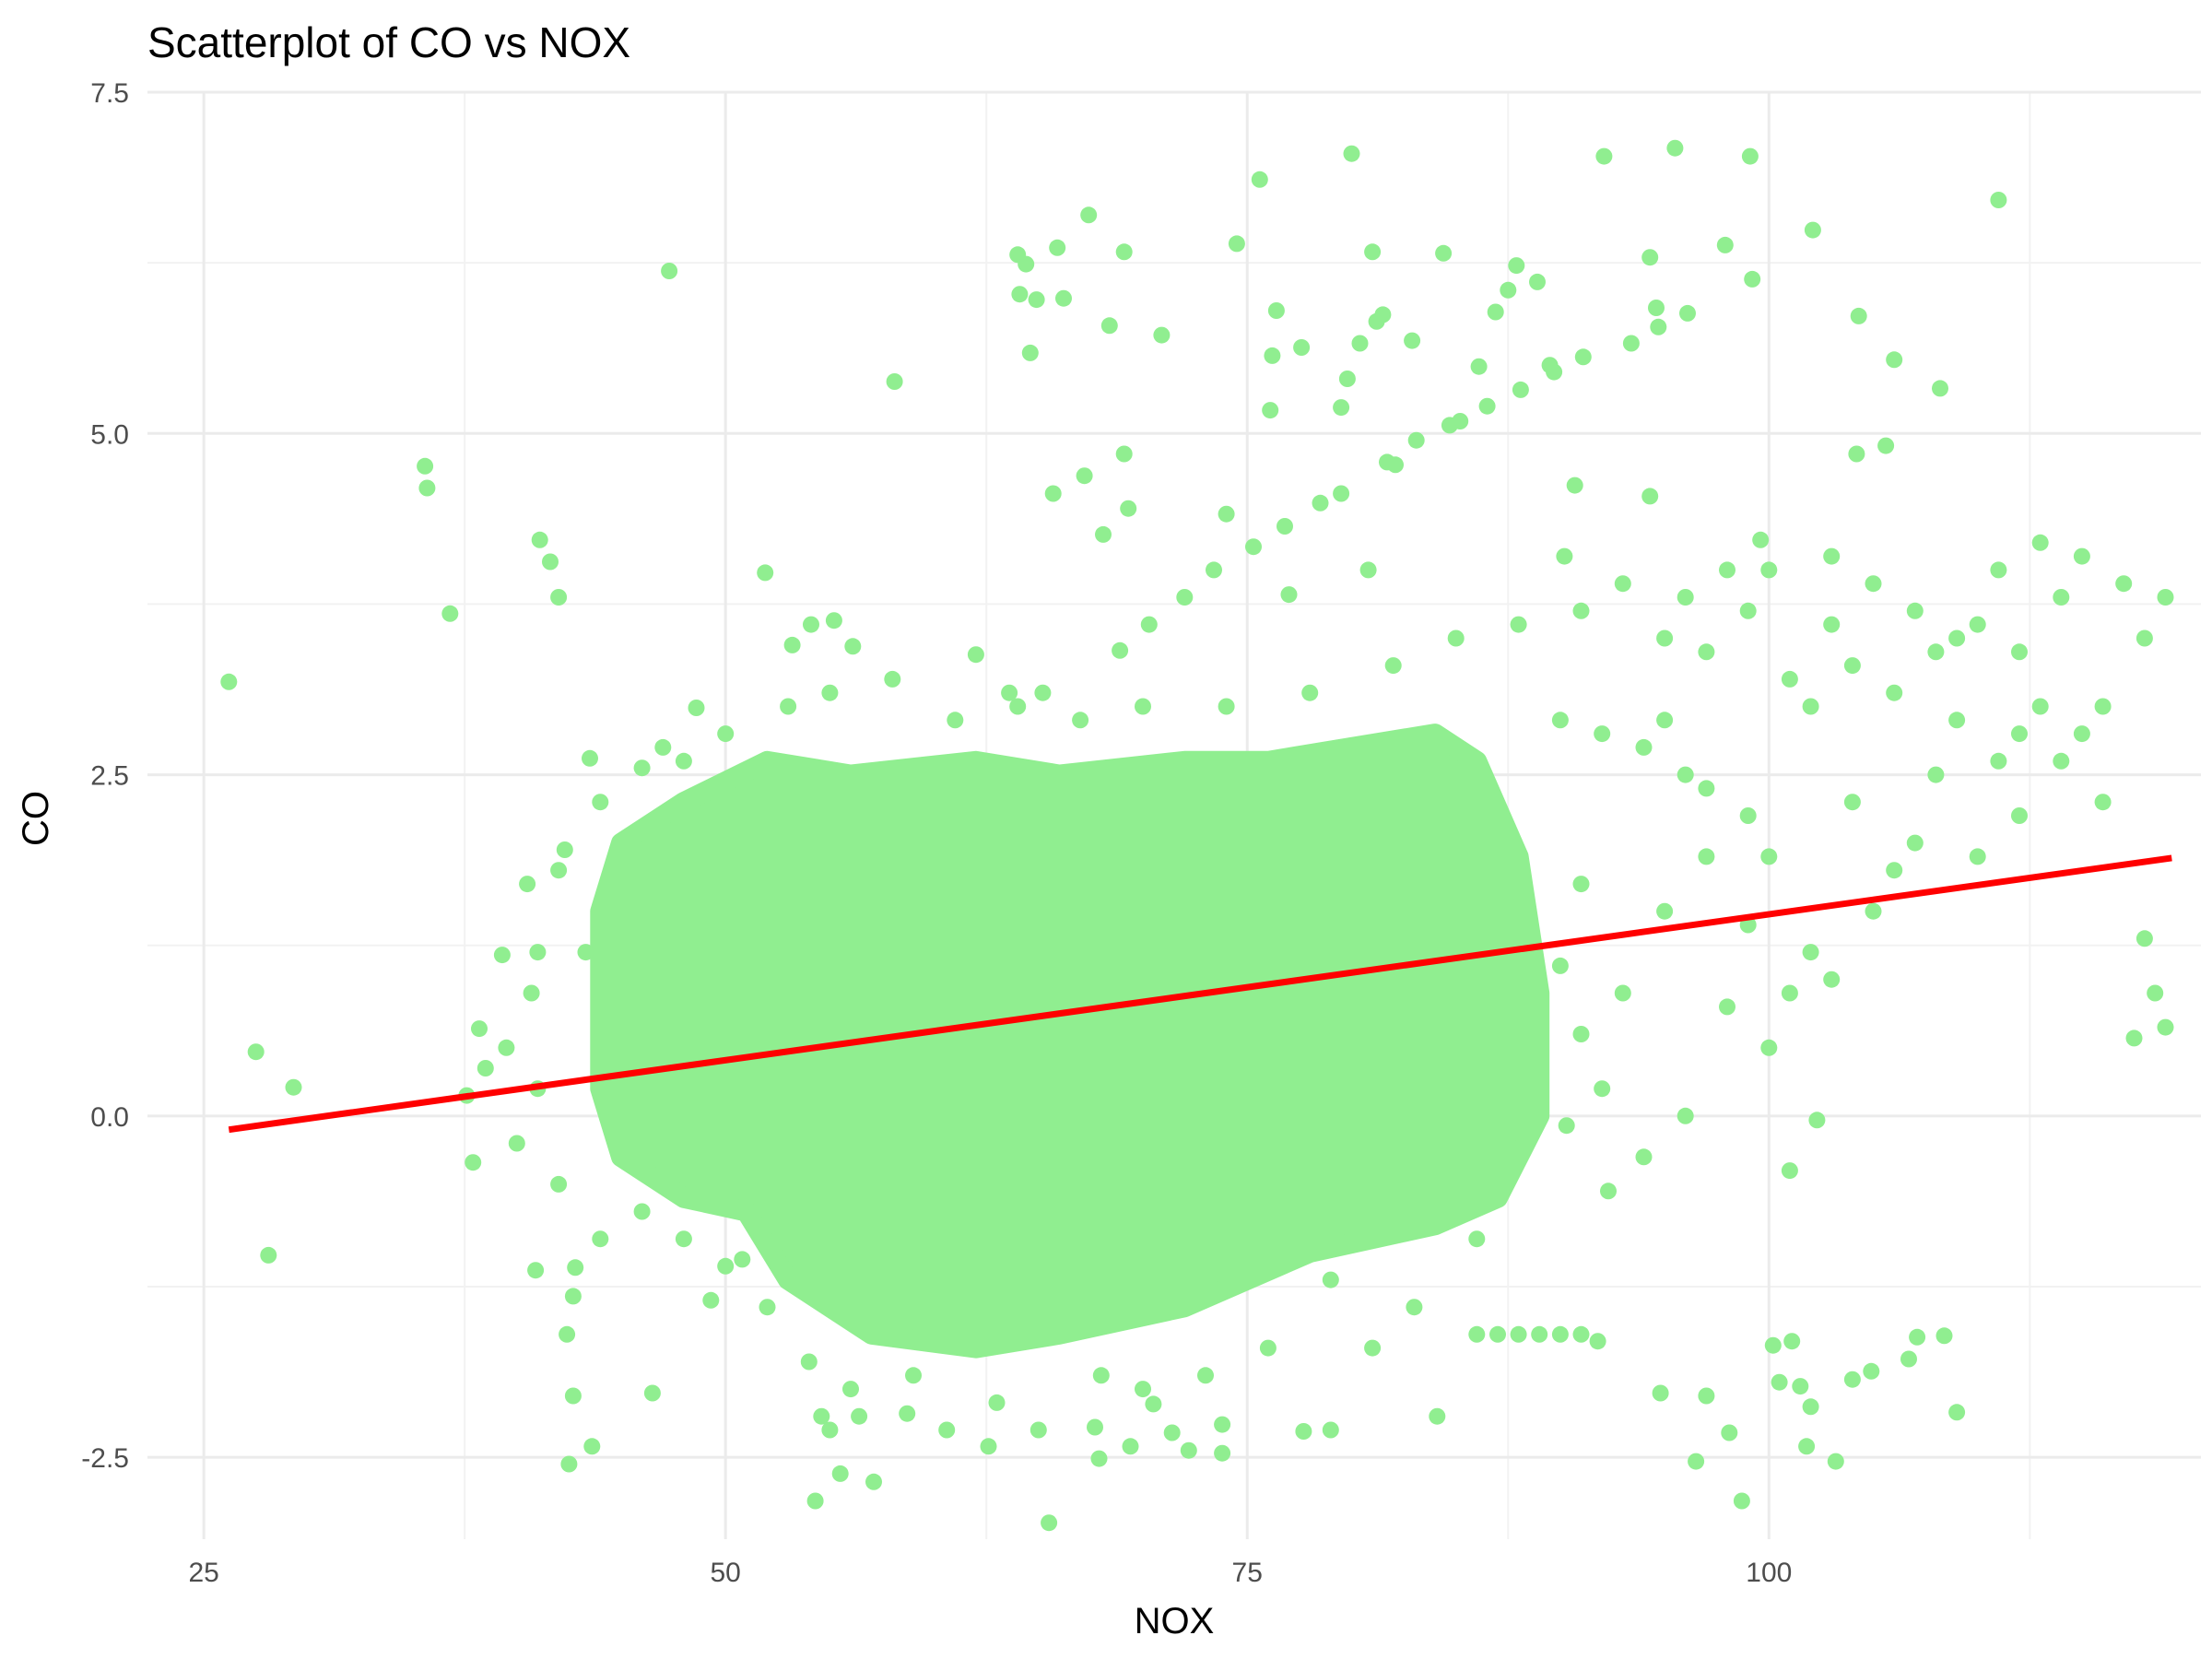 This screenshot has width=2212, height=1659. I want to click on trend-line-group, so click(1200, 994).